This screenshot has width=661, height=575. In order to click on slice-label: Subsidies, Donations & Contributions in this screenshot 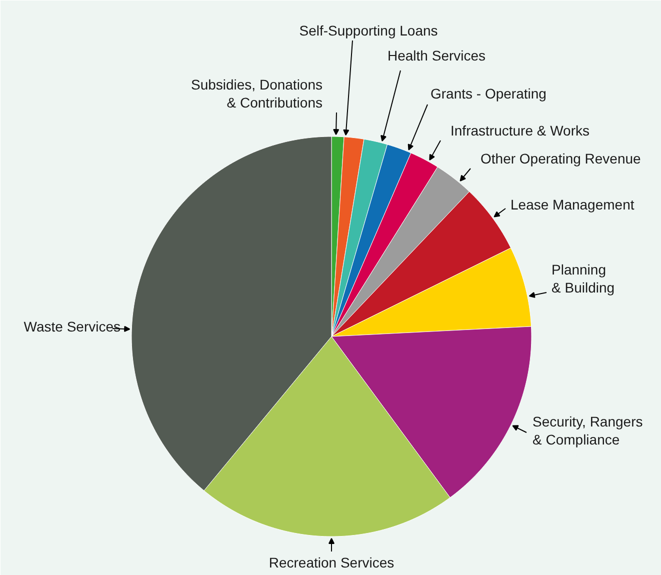, I will do `click(256, 93)`.